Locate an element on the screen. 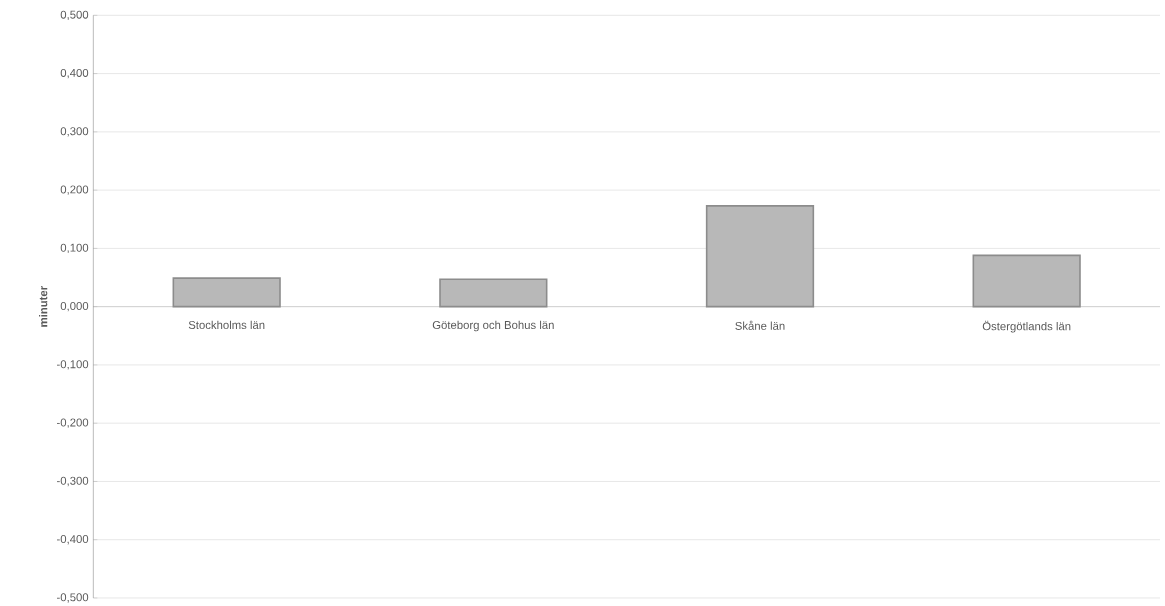 The image size is (1165, 606). y-tick-label: 0,400 is located at coordinates (74, 73).